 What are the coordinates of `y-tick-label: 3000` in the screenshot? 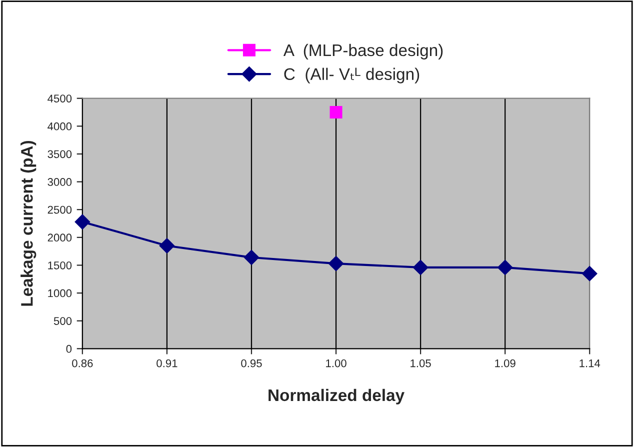 It's located at (60, 182).